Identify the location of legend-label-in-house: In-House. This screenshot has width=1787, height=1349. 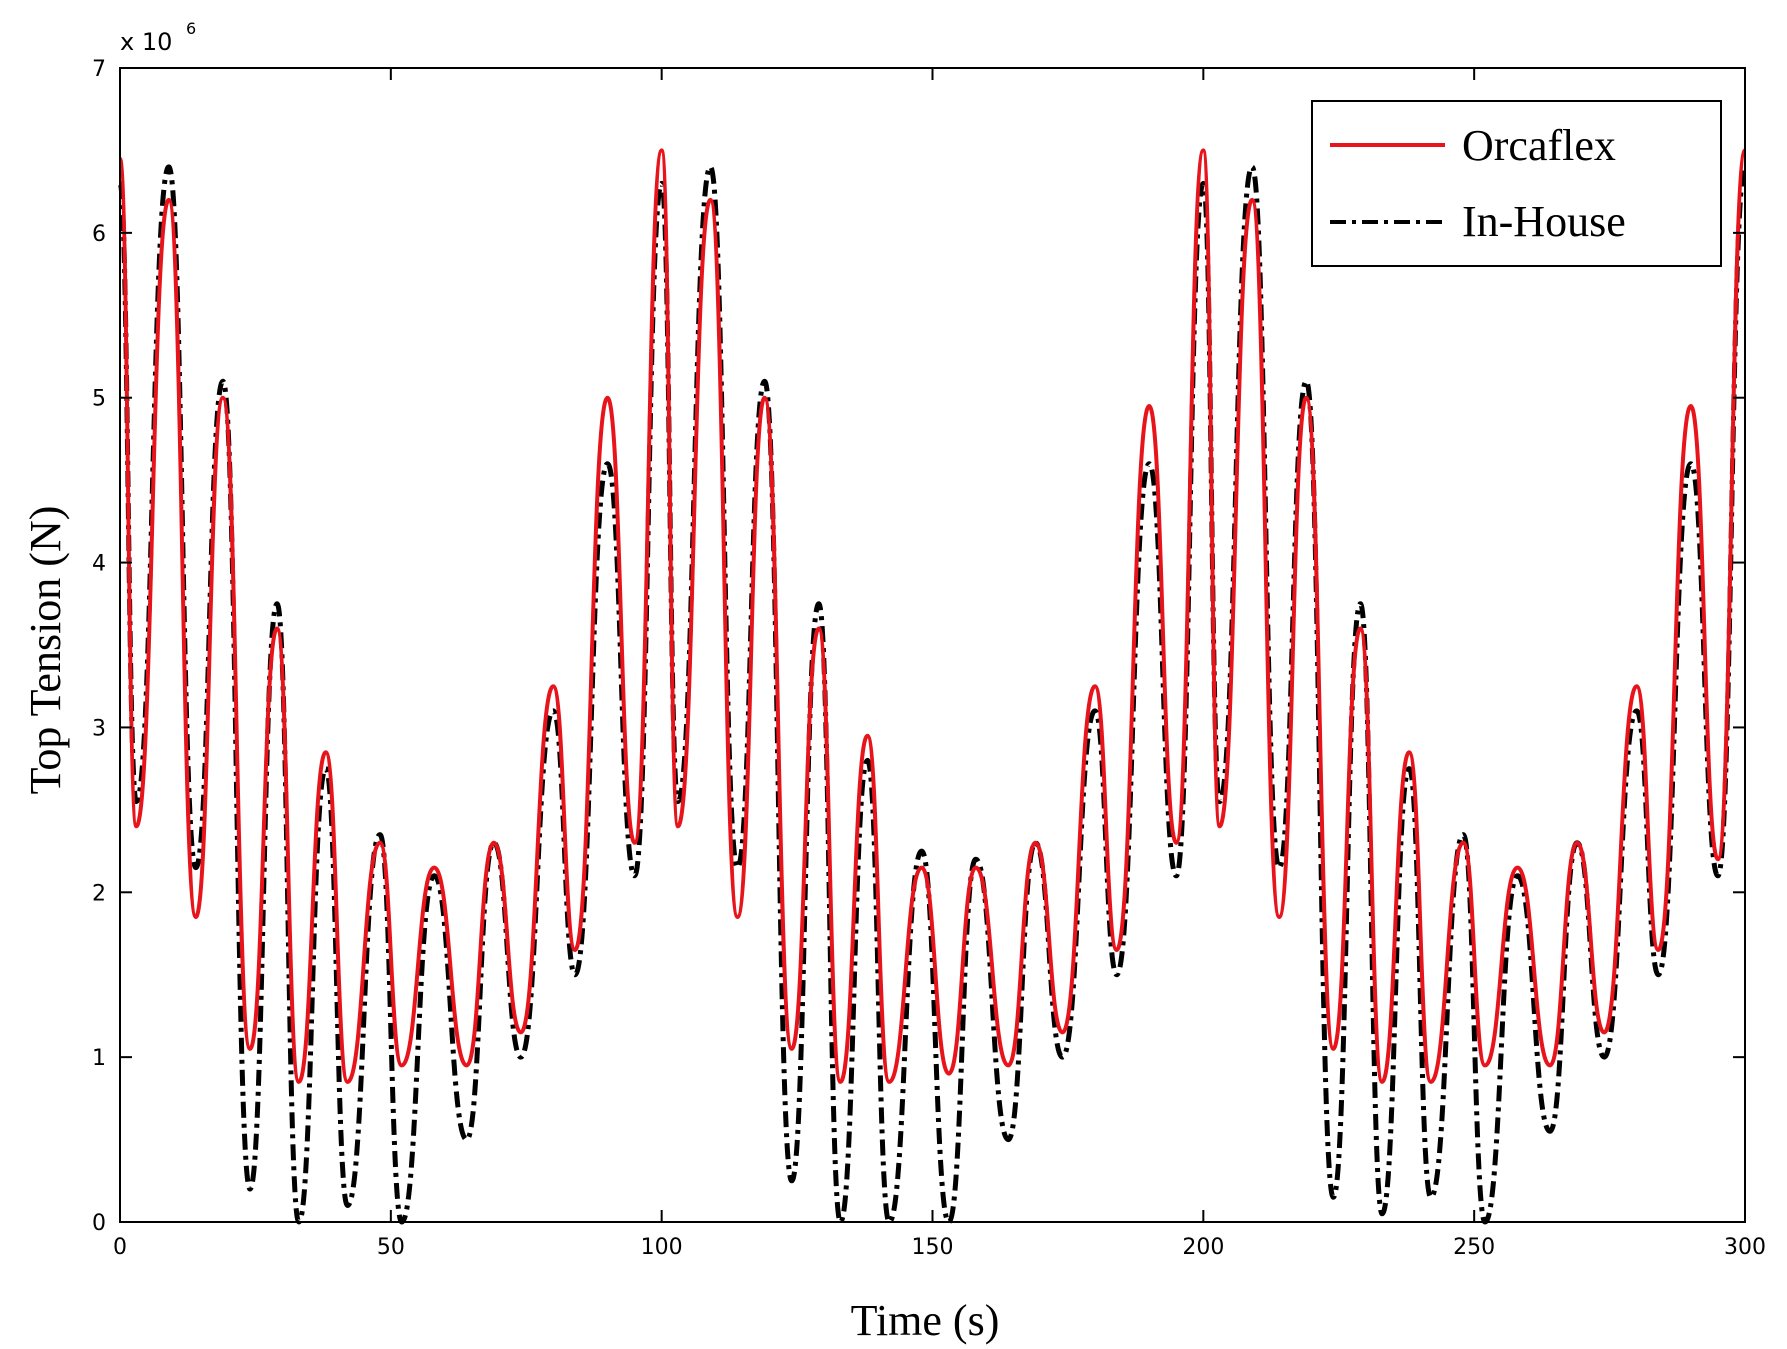
(1544, 221).